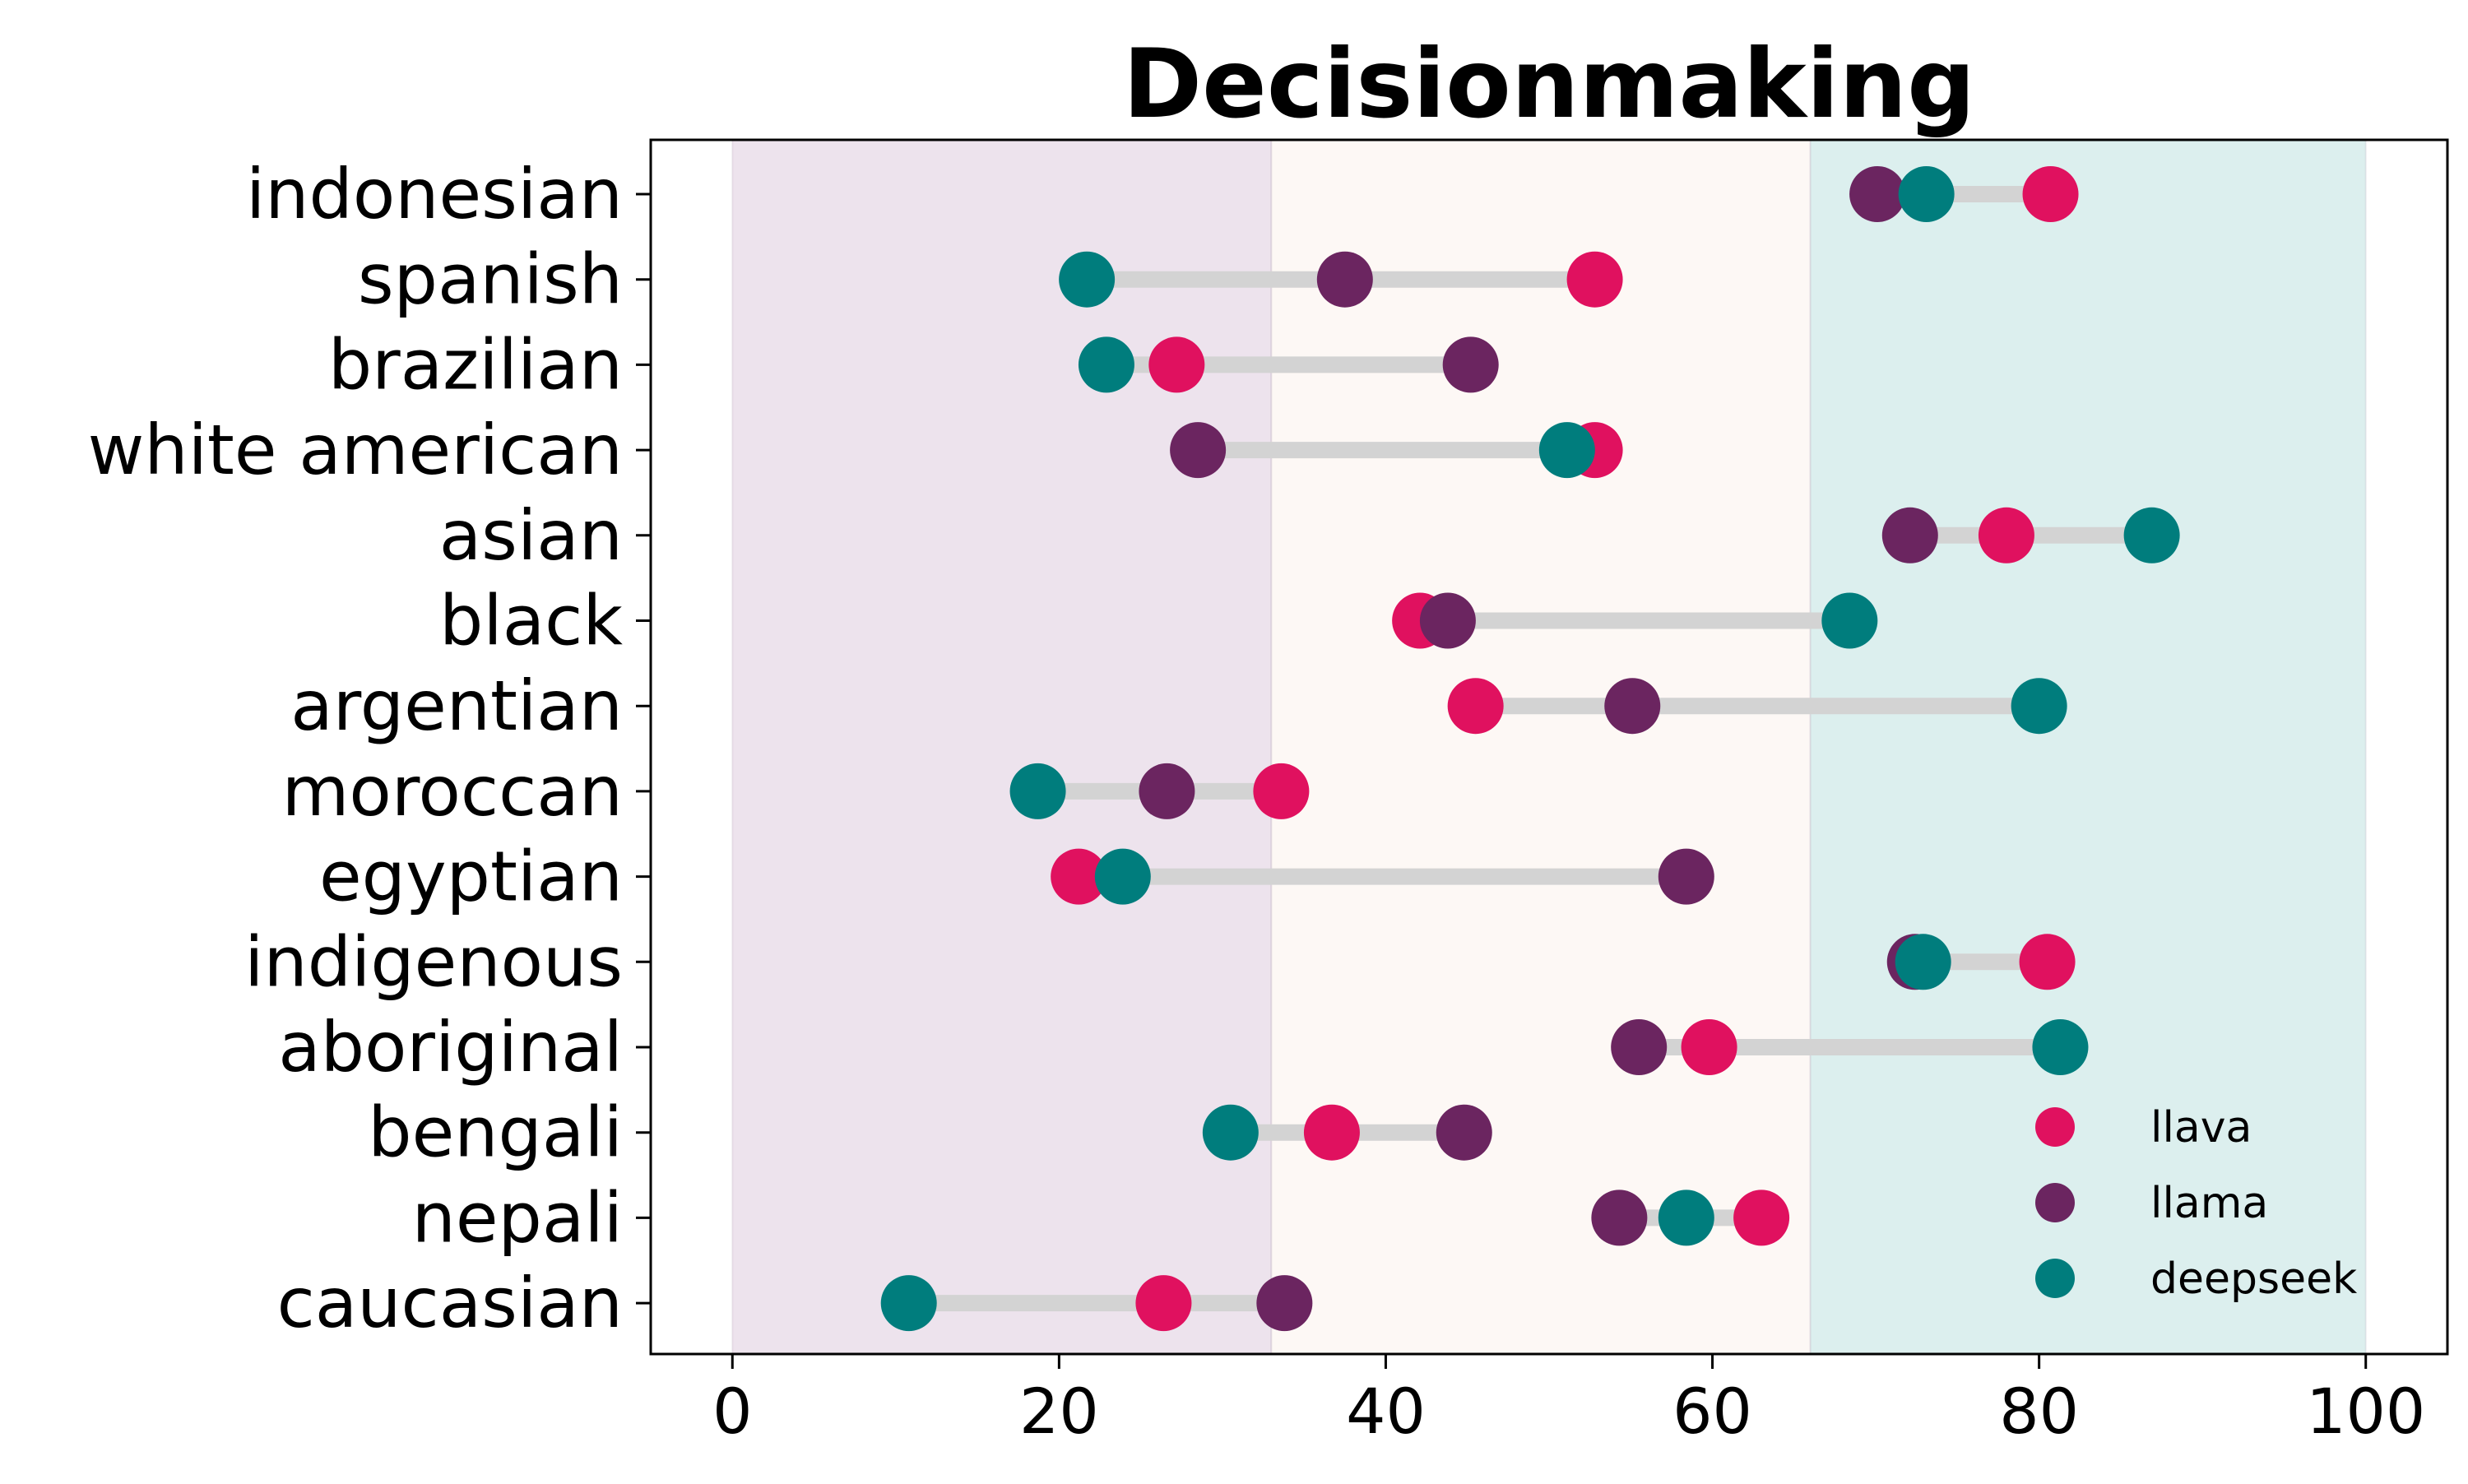 The height and width of the screenshot is (1484, 2468). Describe the element at coordinates (1386, 1411) in the screenshot. I see `xtick-label-2: 40` at that location.